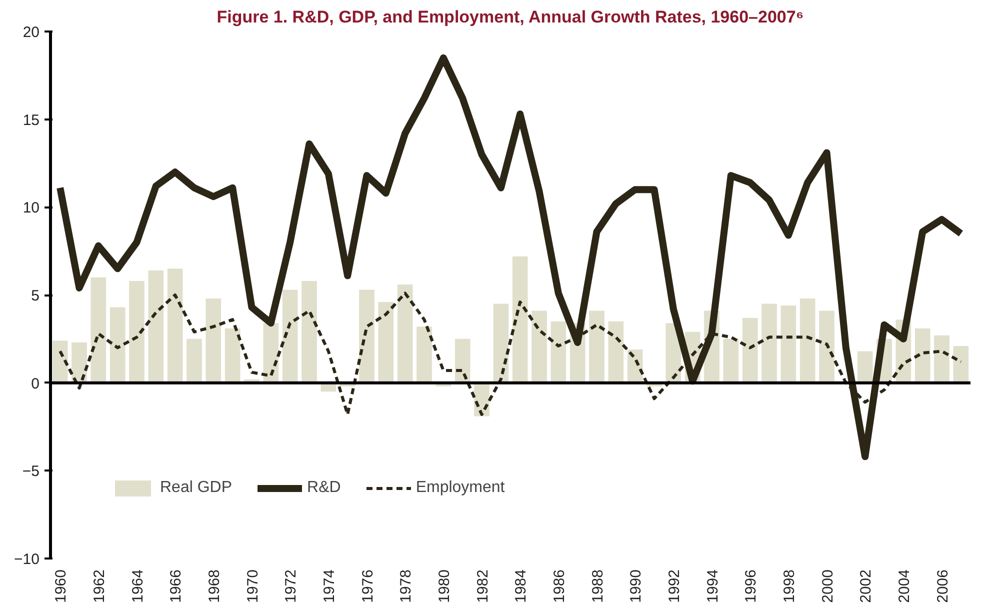 The image size is (987, 612). I want to click on y-tick-label: −5, so click(31, 471).